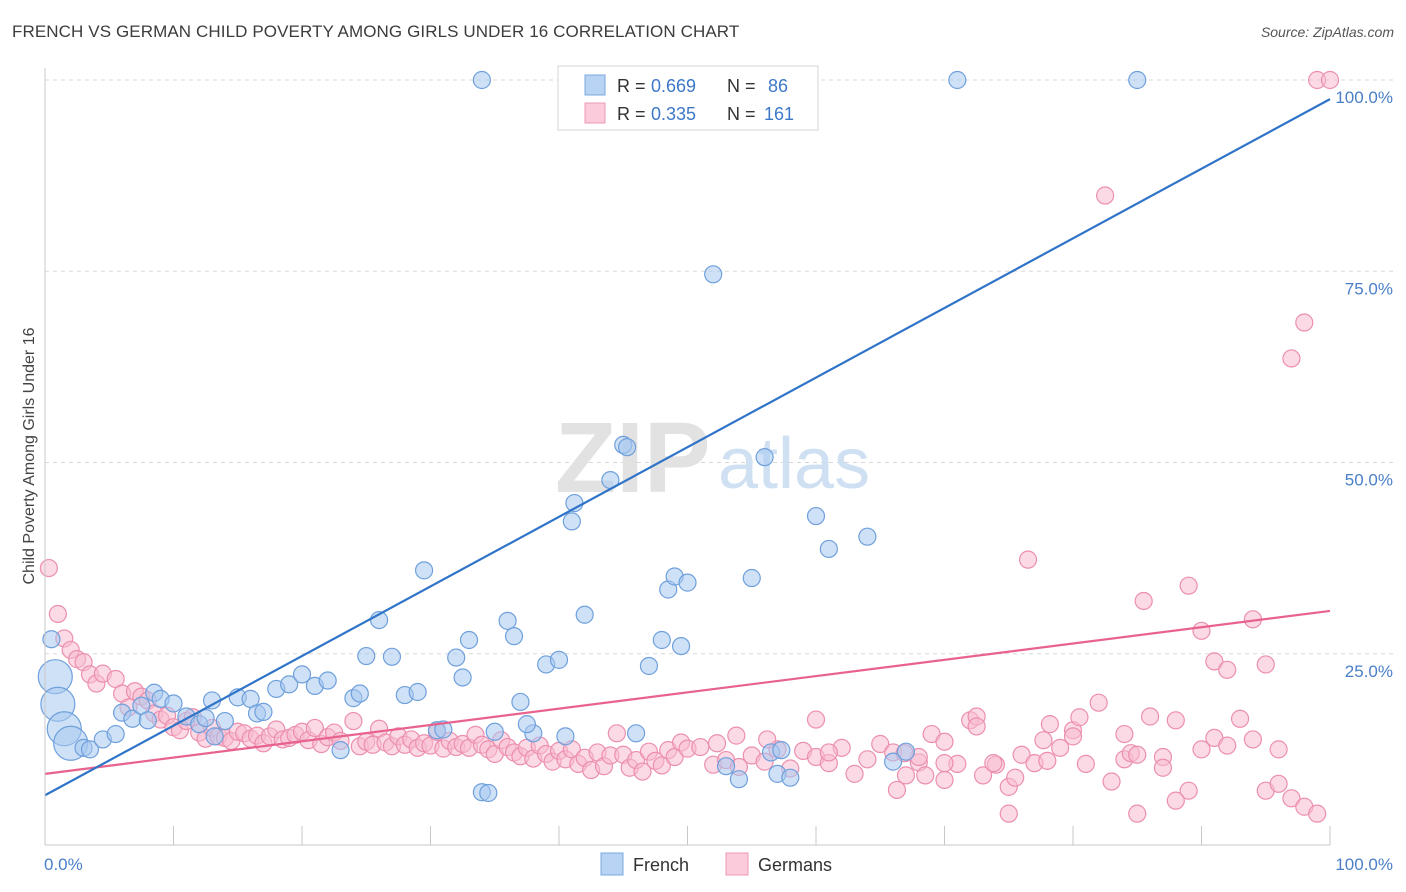  What do you see at coordinates (595, 113) in the screenshot?
I see `legend-german-swatch` at bounding box center [595, 113].